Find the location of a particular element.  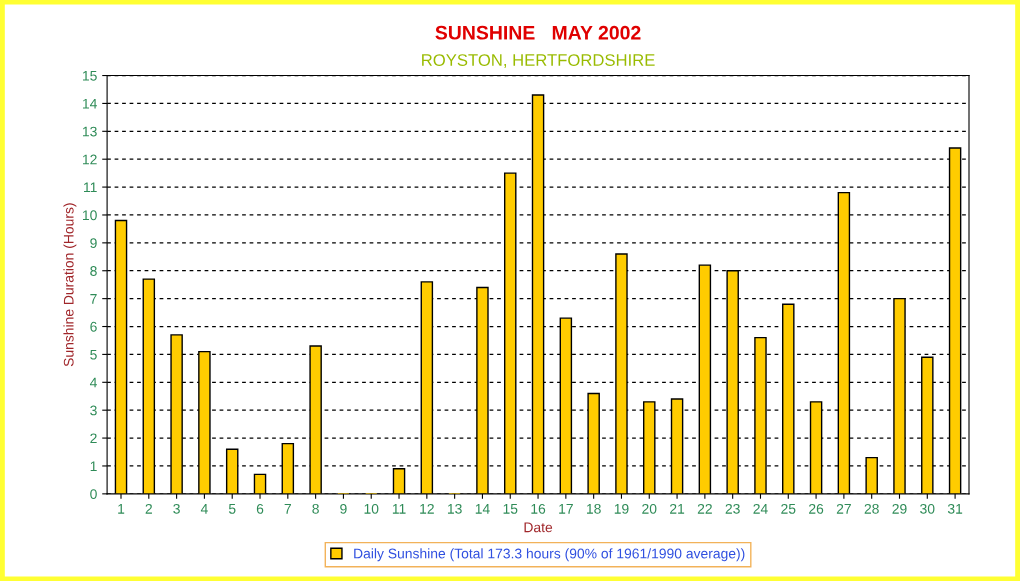

y-tick-label: 4 is located at coordinates (93, 382).